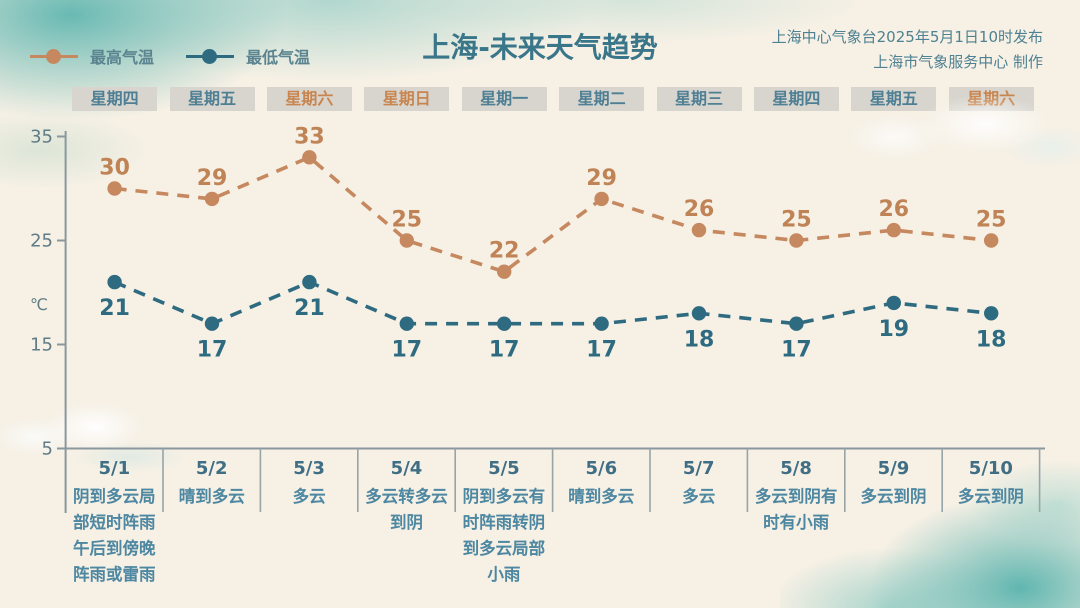  I want to click on low-temp-value-label: 19, so click(893, 329).